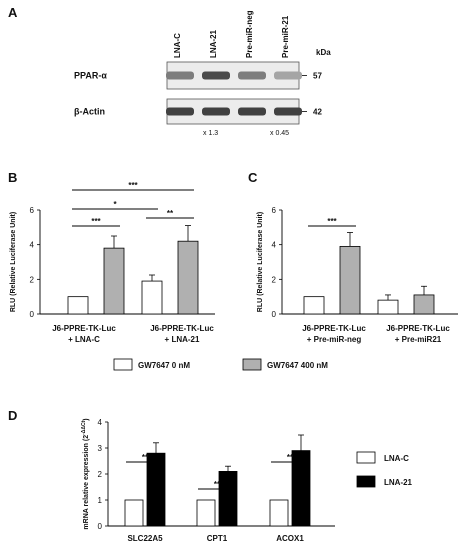  What do you see at coordinates (297, 365) in the screenshot?
I see `legend-label-gw7647-400: GW7647 400 nM` at bounding box center [297, 365].